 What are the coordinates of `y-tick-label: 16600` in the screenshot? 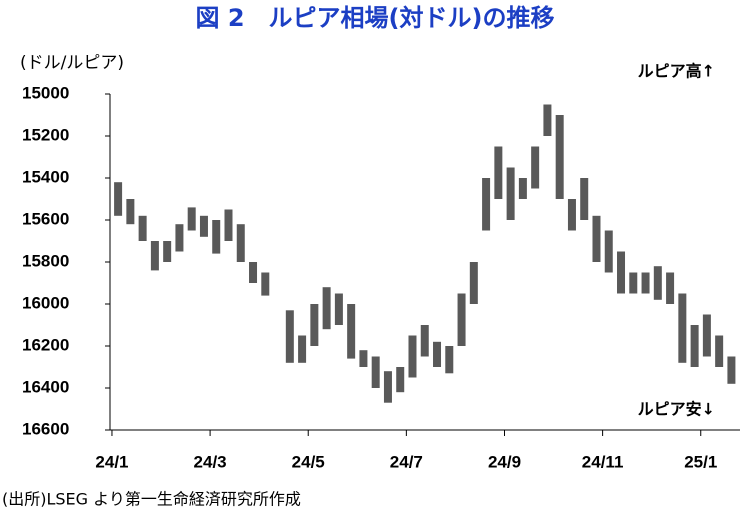 It's located at (45, 428).